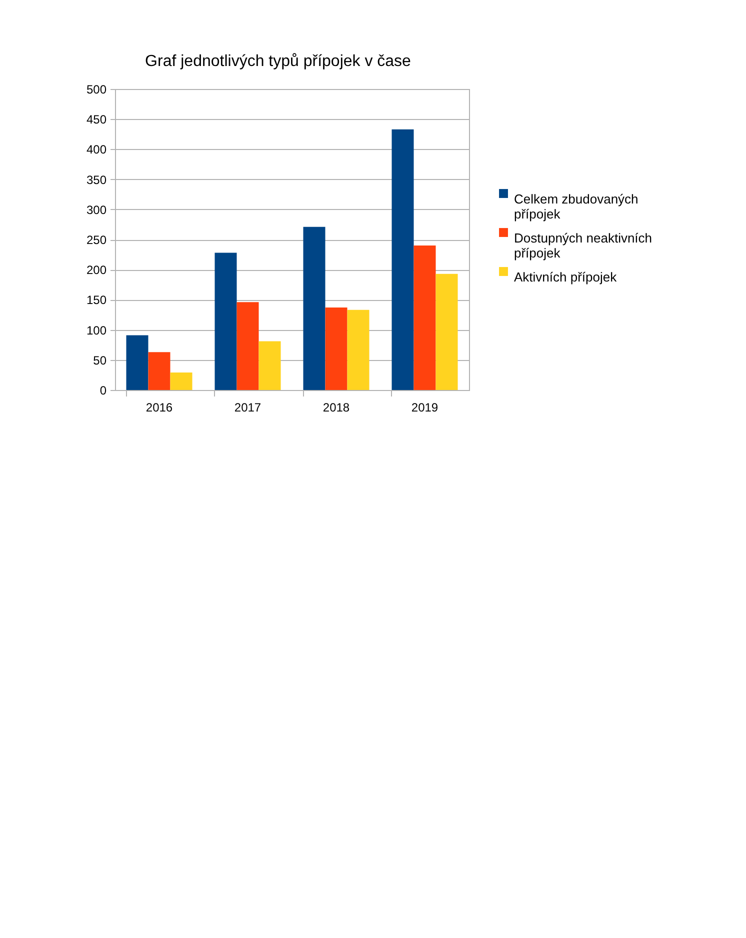  What do you see at coordinates (96, 179) in the screenshot?
I see `y-tick-label: 350` at bounding box center [96, 179].